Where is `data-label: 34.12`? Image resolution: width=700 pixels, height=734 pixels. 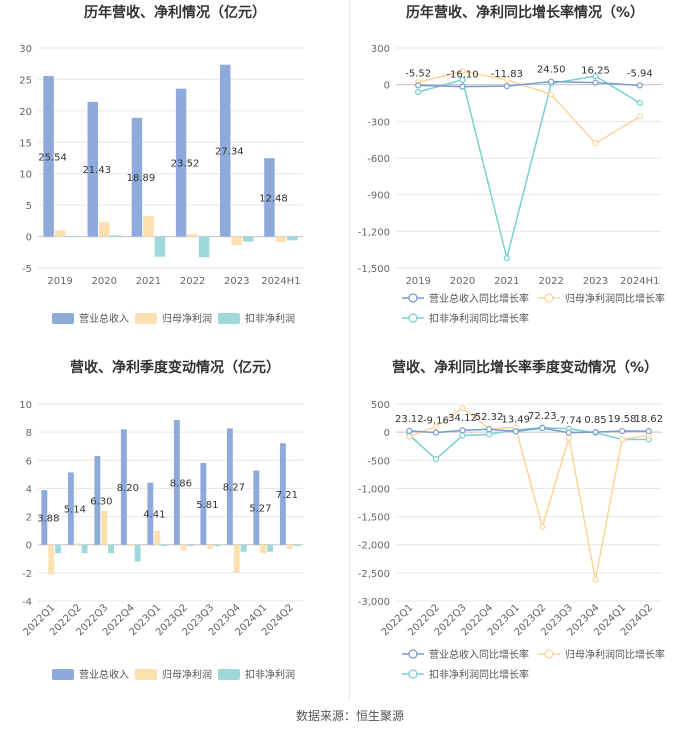 data-label: 34.12 is located at coordinates (462, 418).